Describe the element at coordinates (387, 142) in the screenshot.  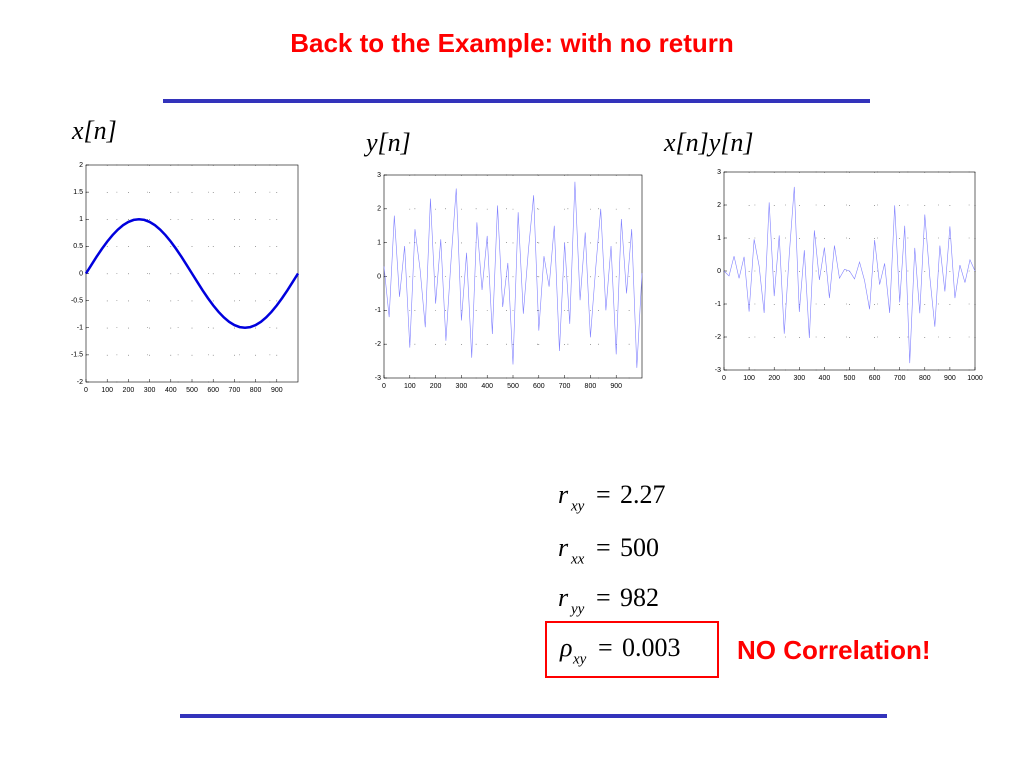
I see `chart-title: y[n]` at that location.